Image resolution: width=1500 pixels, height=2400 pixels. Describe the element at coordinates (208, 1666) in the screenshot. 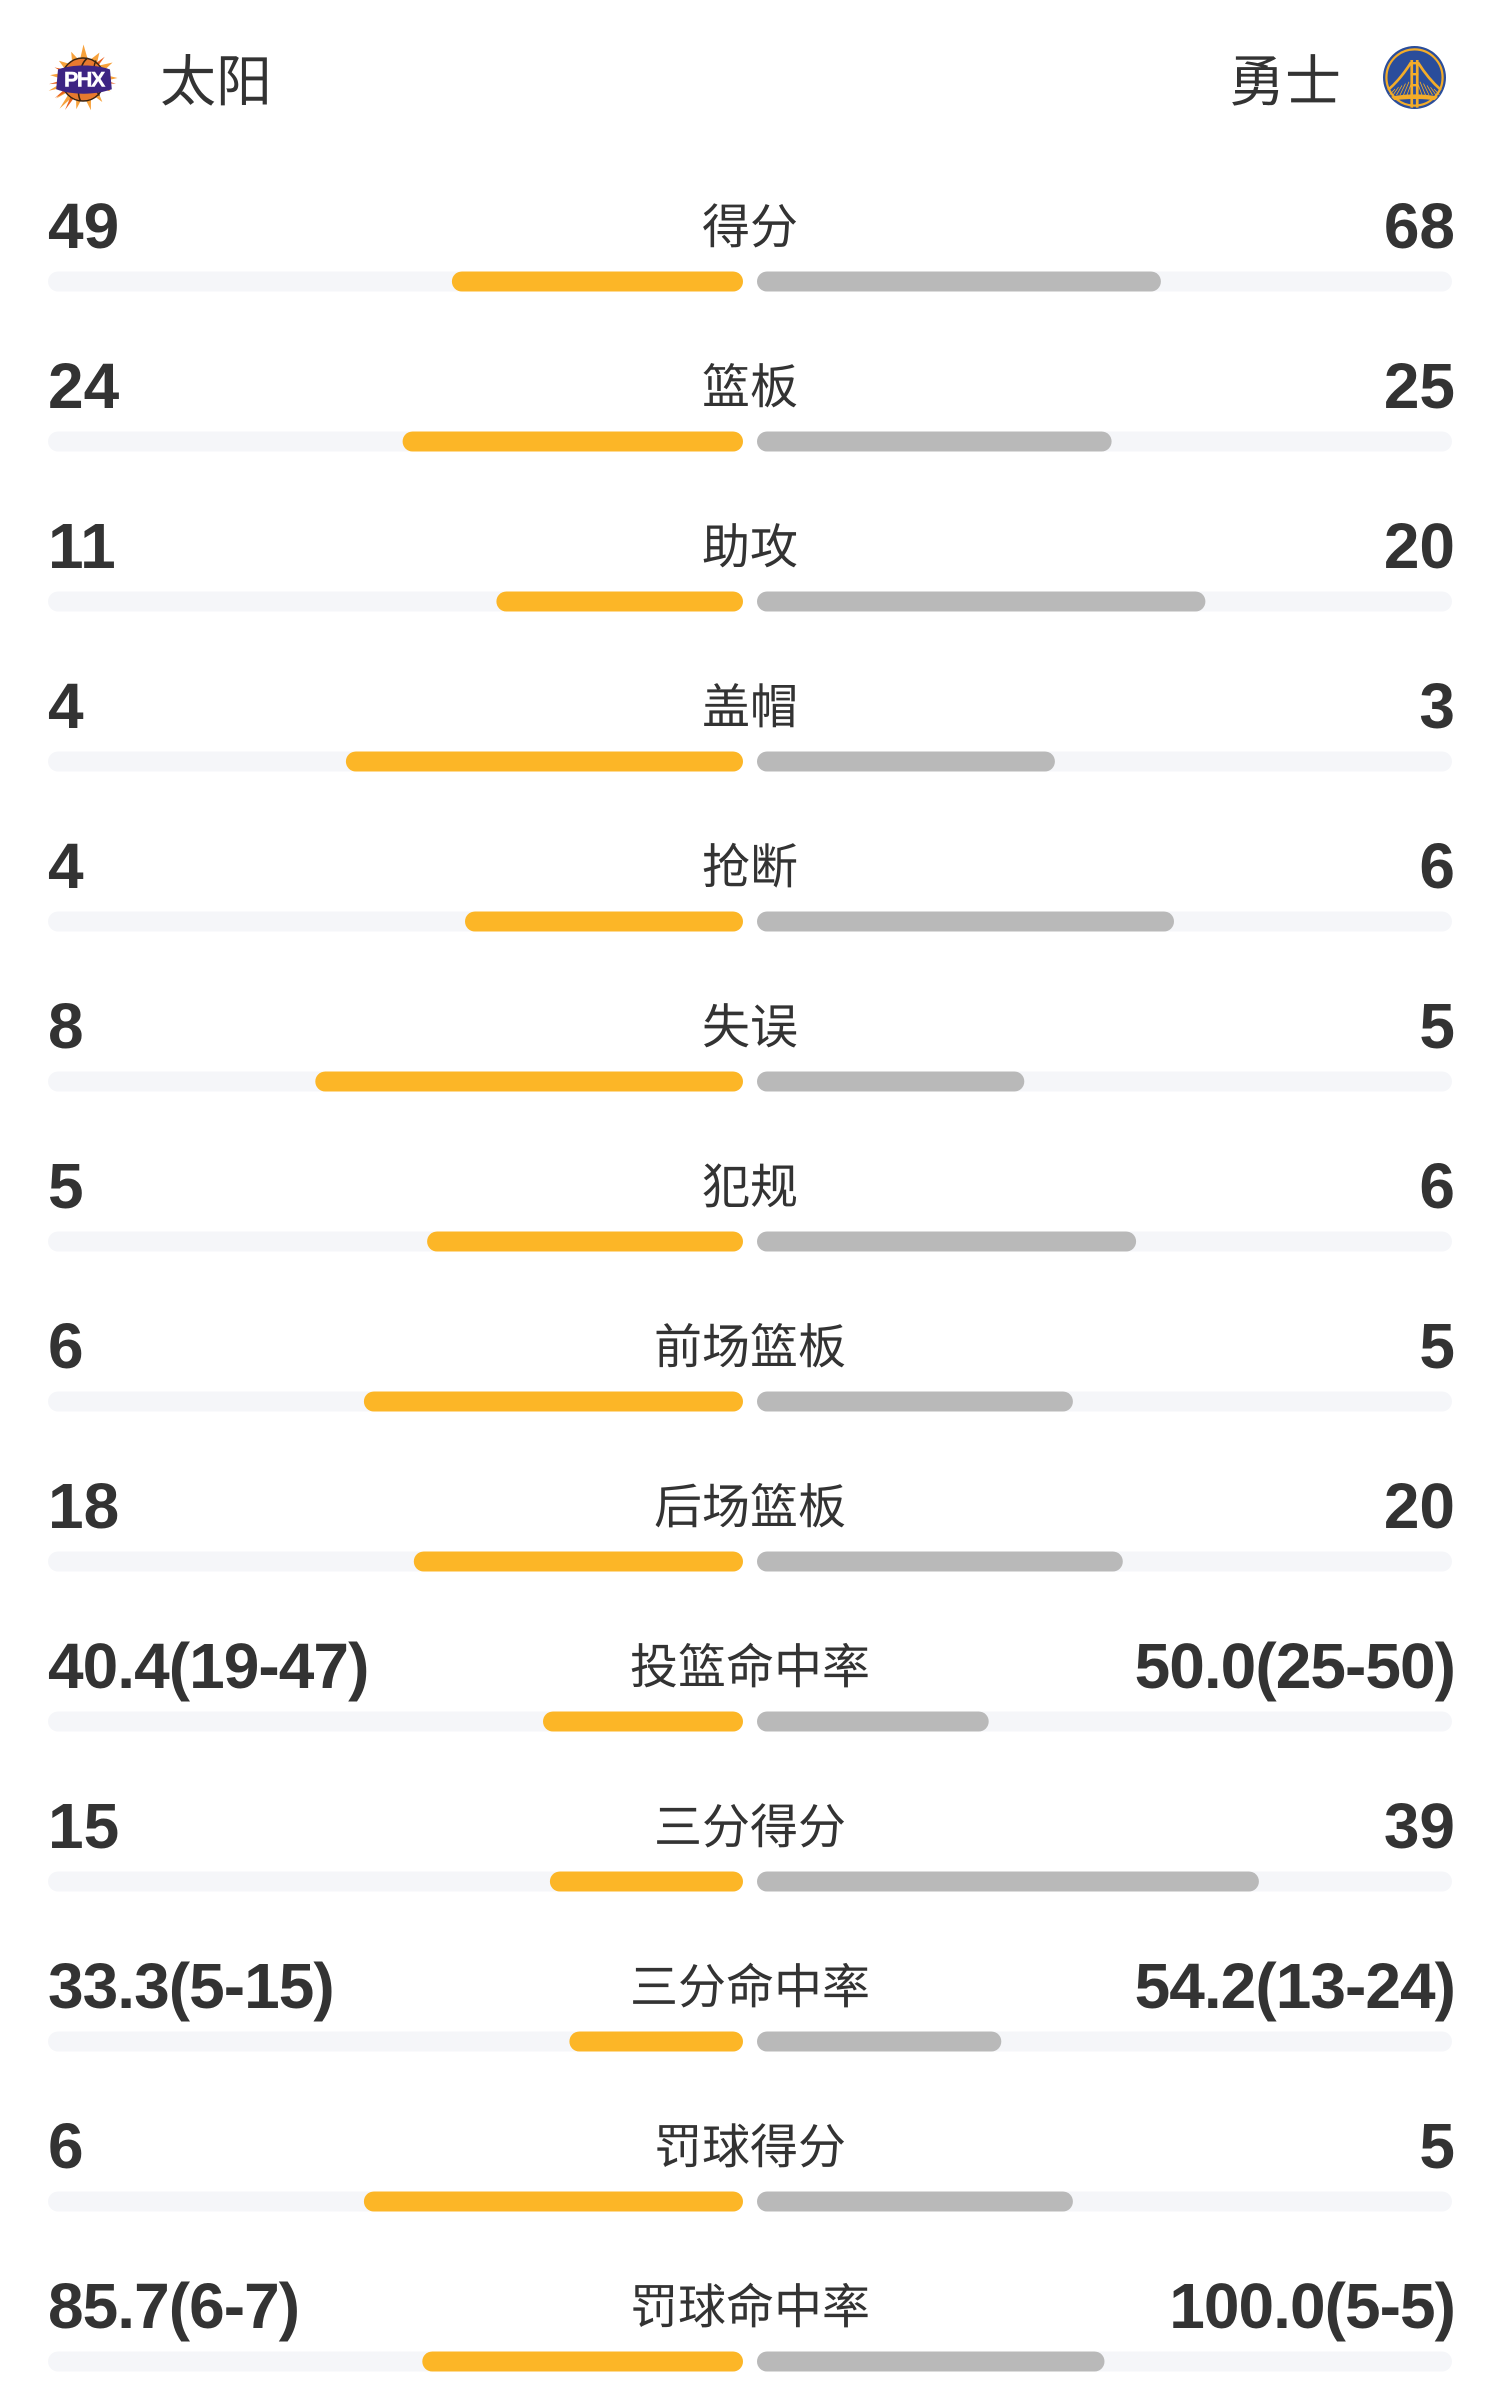

I see `svg-text: 40.4(19-47)` at that location.